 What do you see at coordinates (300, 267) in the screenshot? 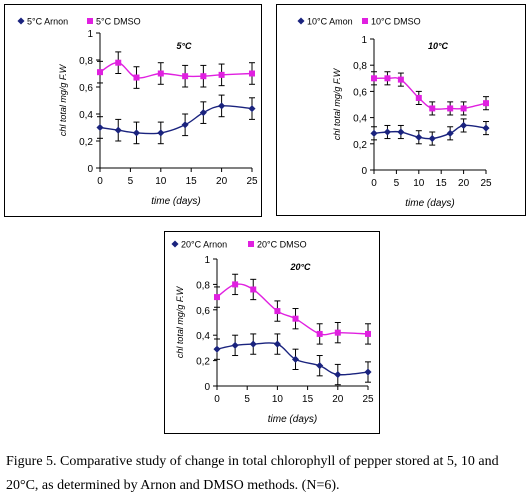
I see `chart-title: 20°C` at bounding box center [300, 267].